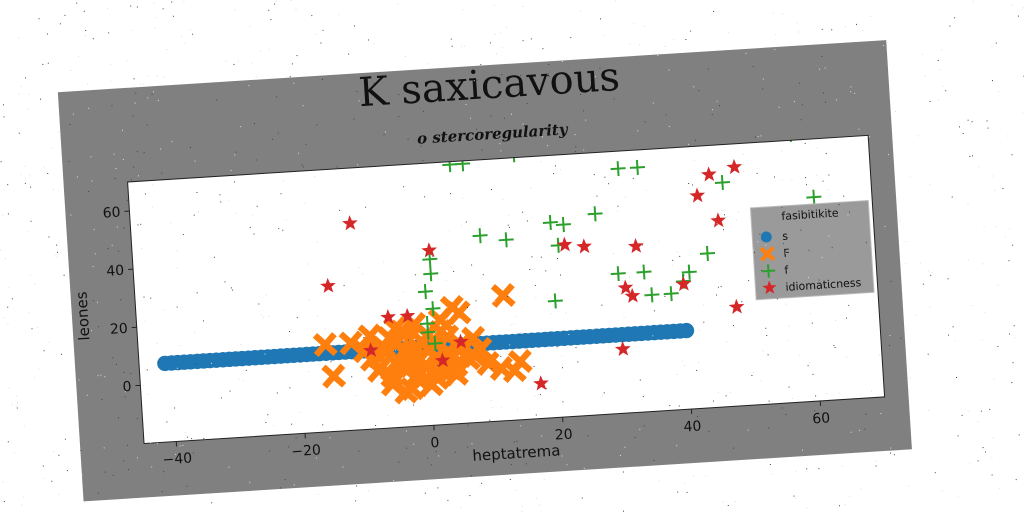 This screenshot has height=512, width=1024. Describe the element at coordinates (785, 236) in the screenshot. I see `legend-label: s` at that location.